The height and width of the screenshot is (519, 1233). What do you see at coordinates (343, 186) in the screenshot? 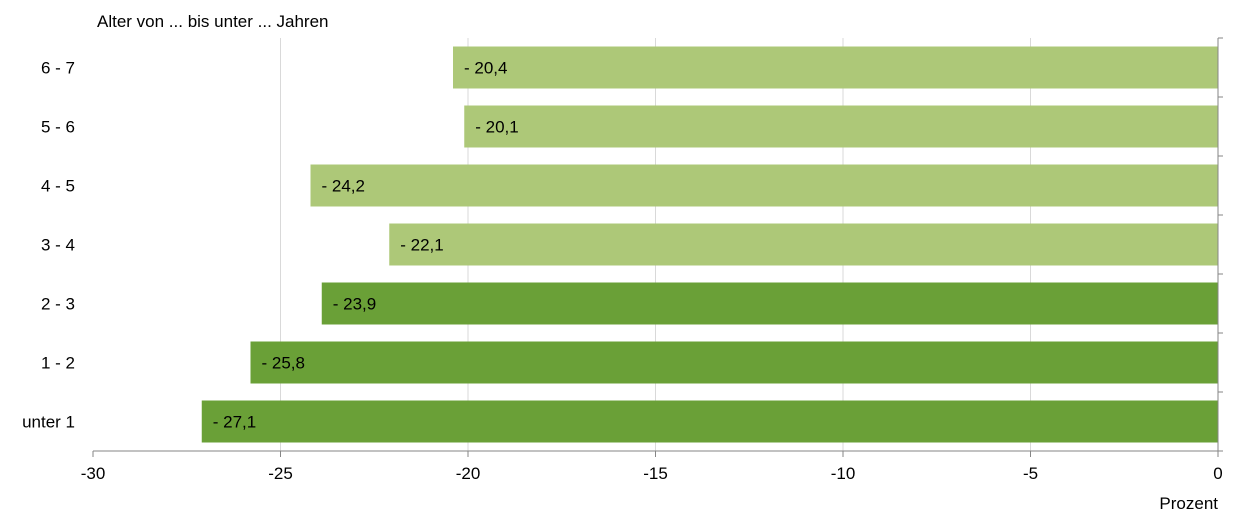
I see `data-label: - 24,2` at bounding box center [343, 186].